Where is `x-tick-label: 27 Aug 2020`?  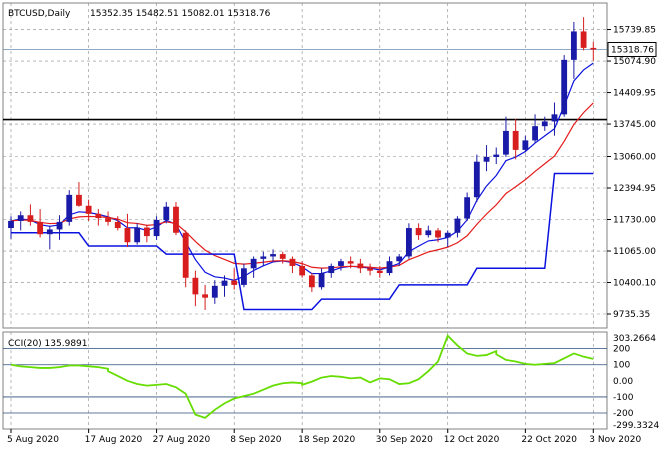 x-tick-label: 27 Aug 2020 is located at coordinates (182, 440).